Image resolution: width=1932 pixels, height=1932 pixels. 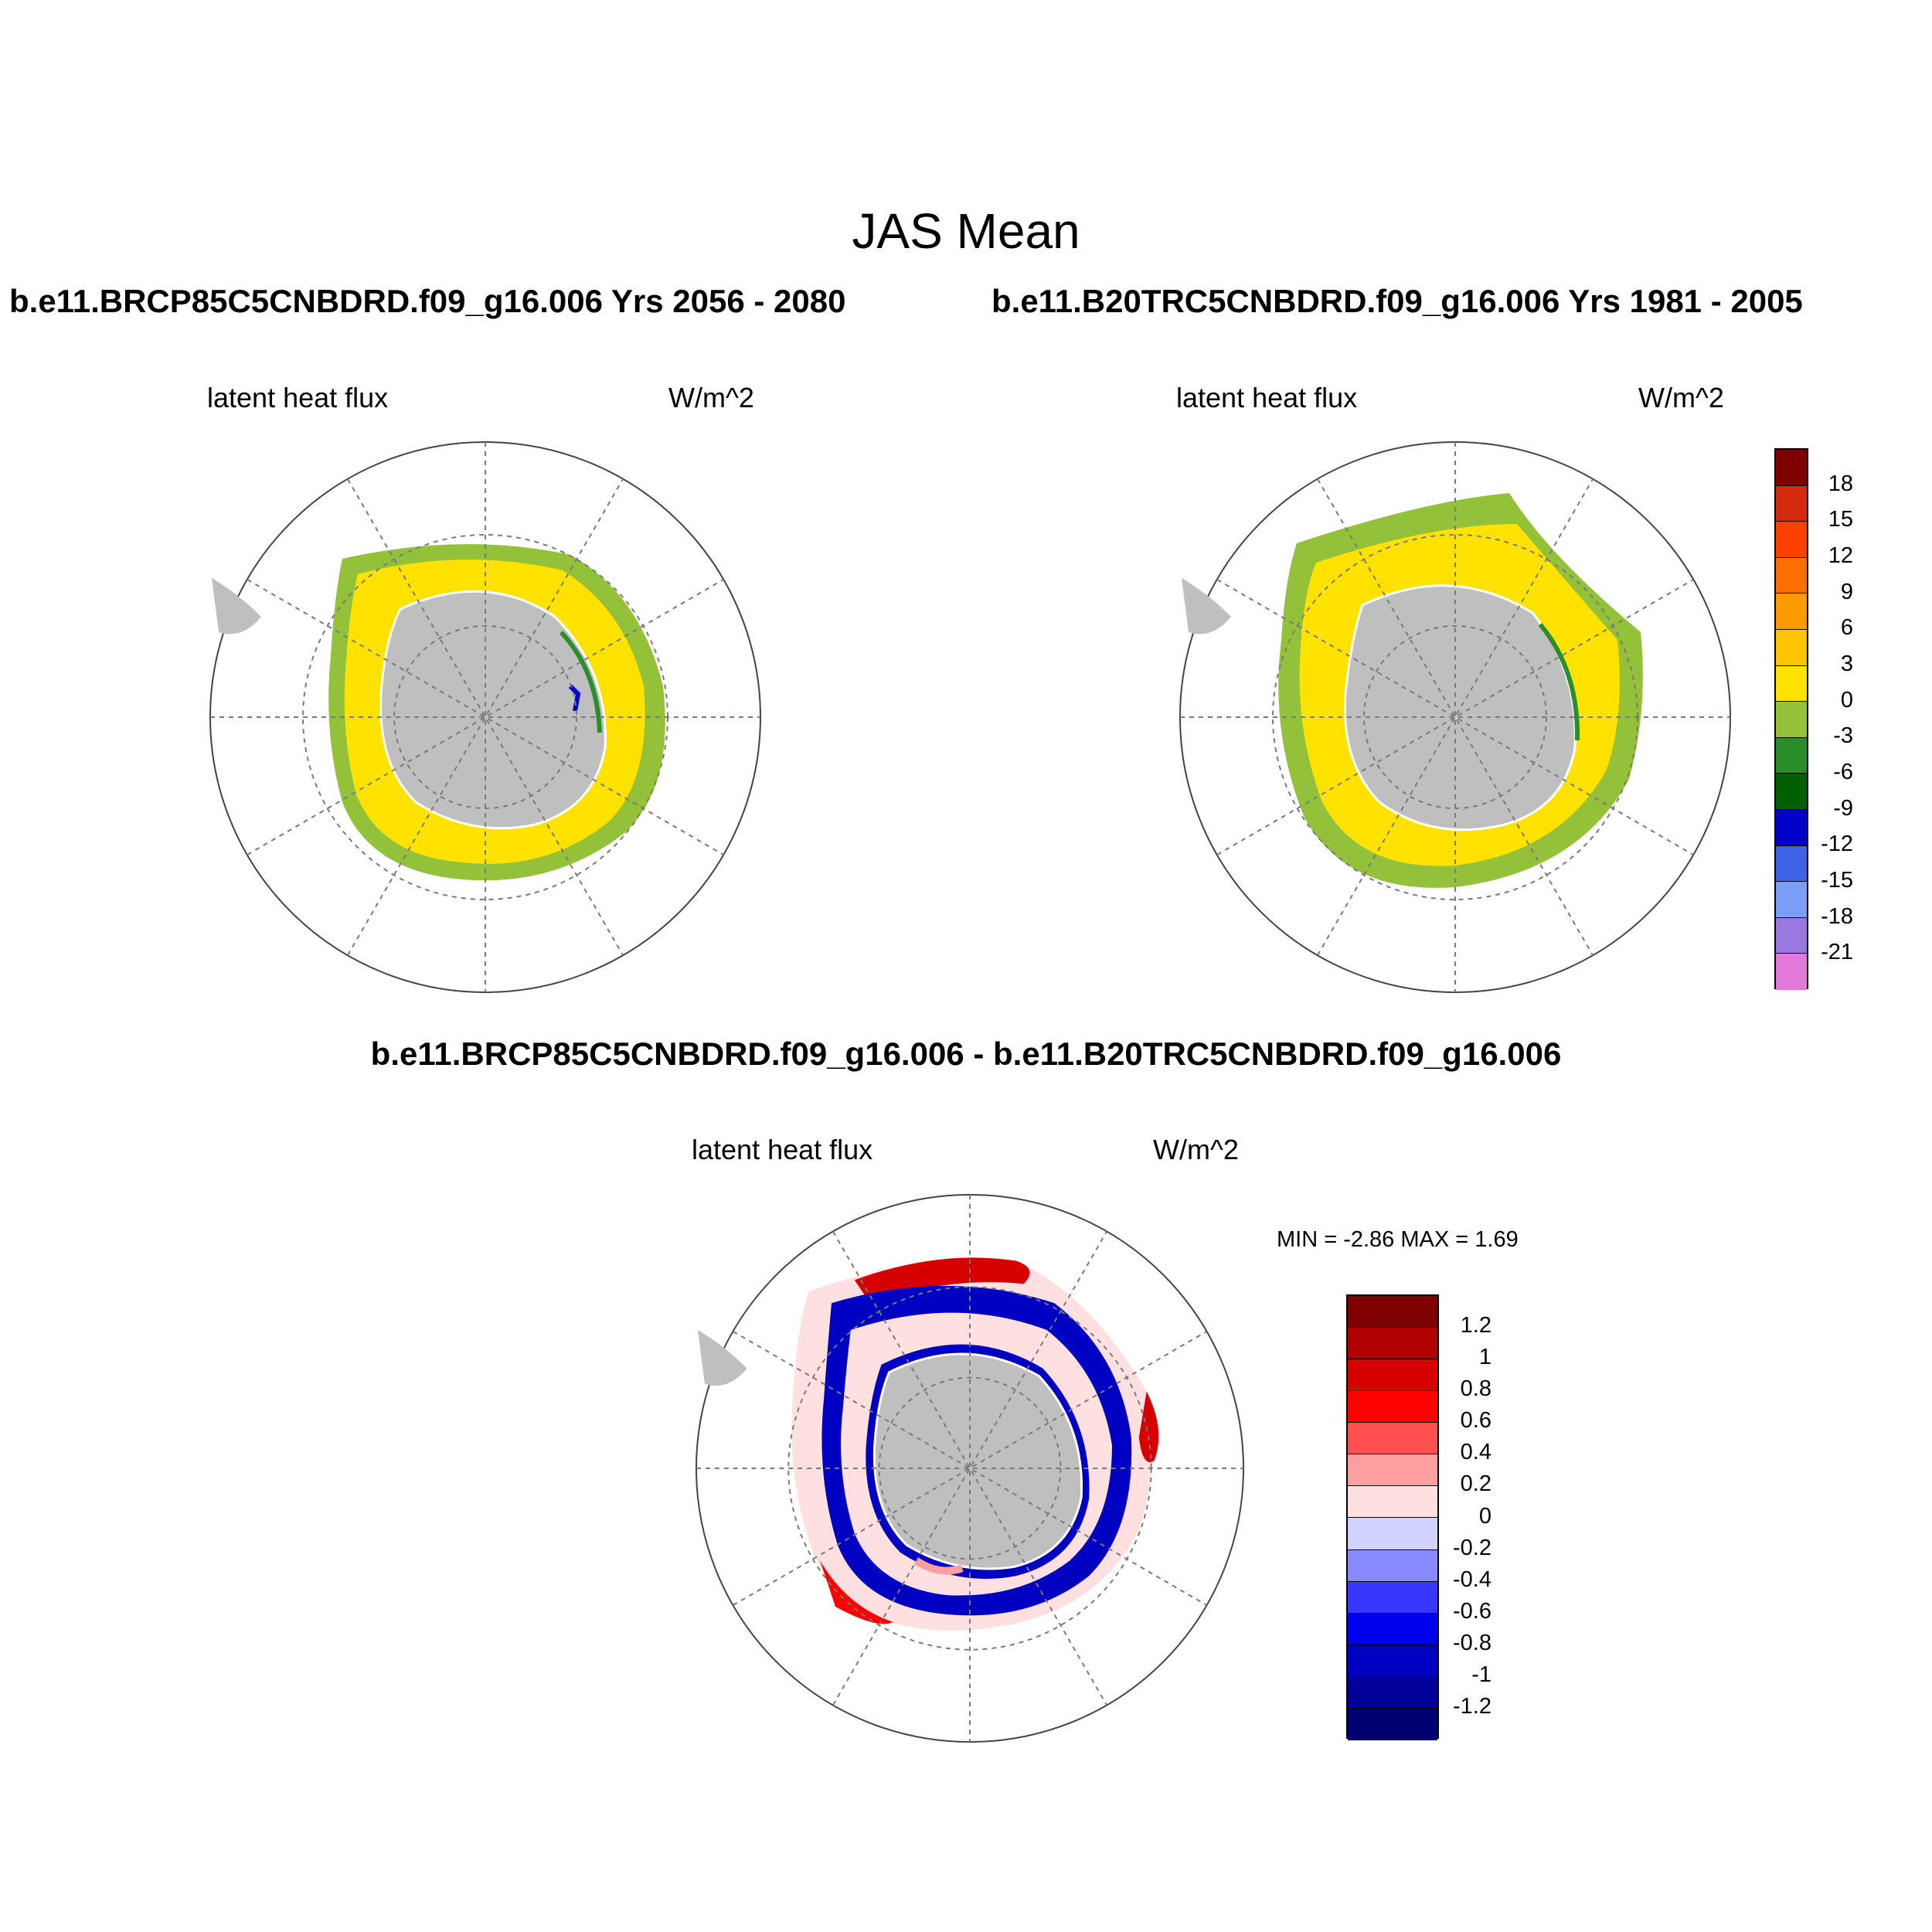 I want to click on colorbar-tick-label: 15, so click(x=1841, y=519).